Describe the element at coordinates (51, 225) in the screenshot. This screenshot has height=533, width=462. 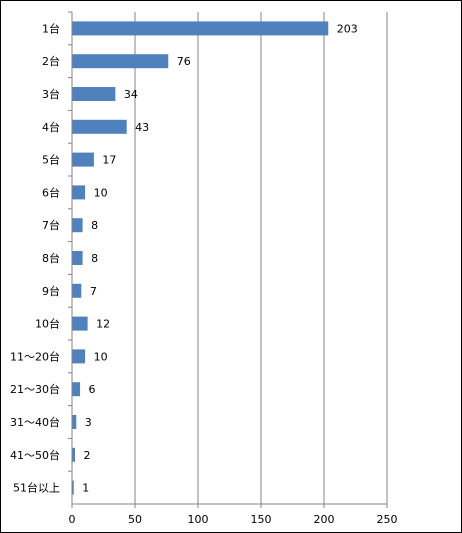
I see `category-label: 7台` at that location.